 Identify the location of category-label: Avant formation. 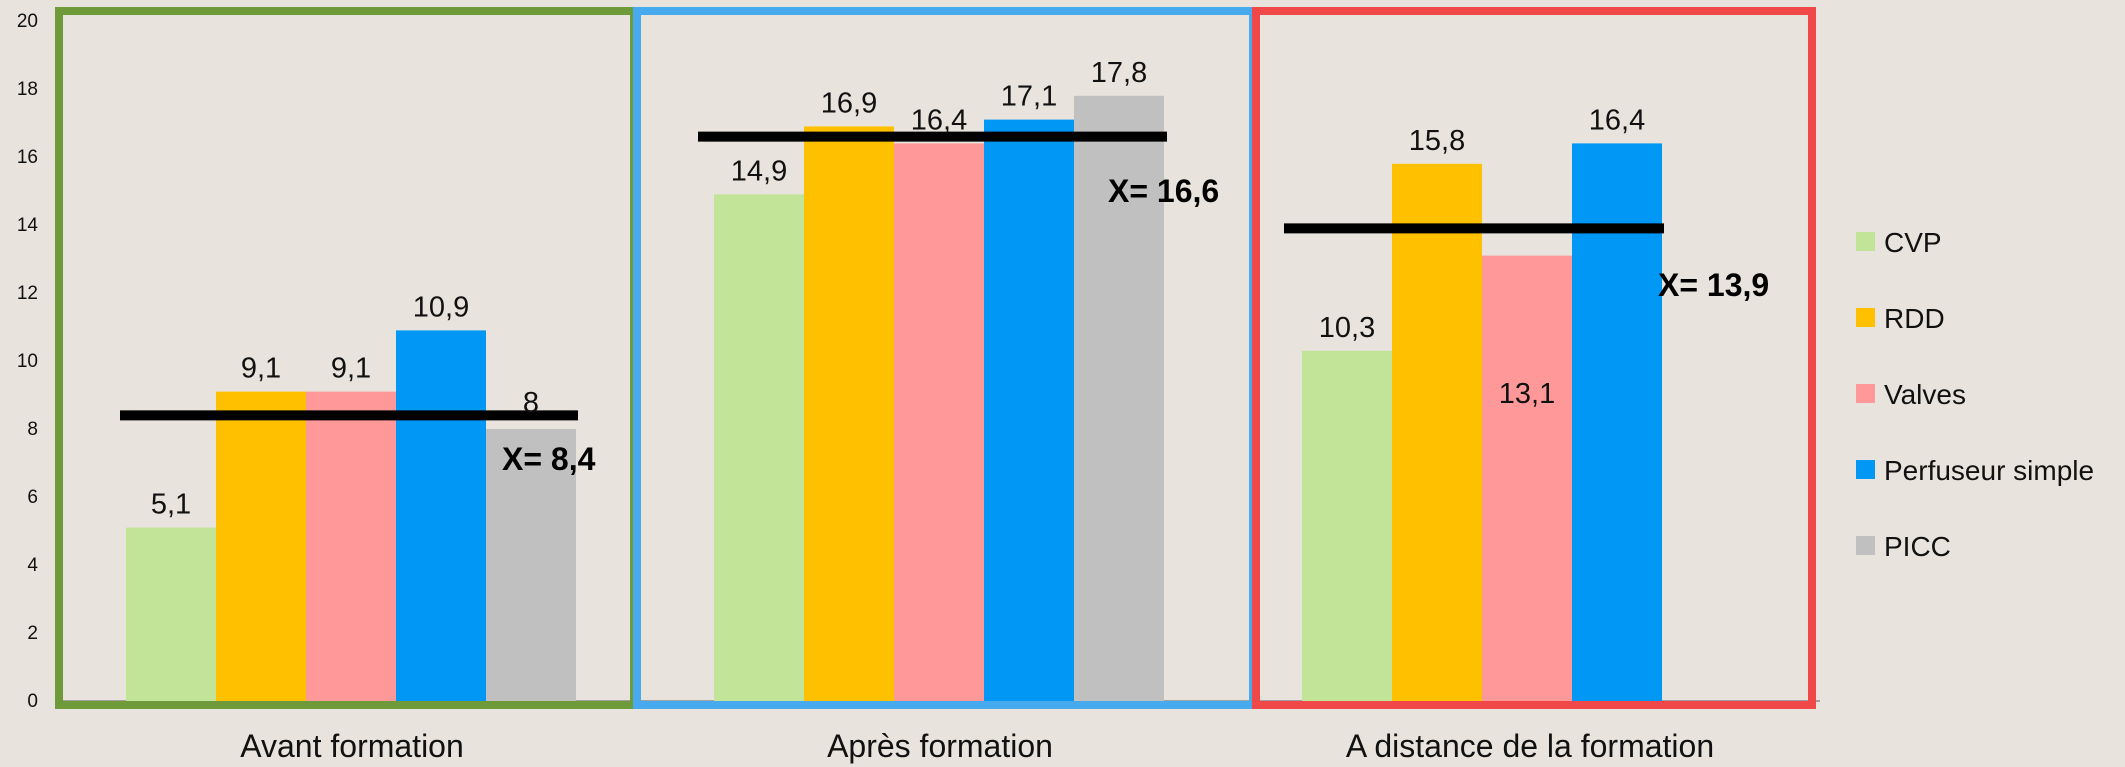
(352, 746).